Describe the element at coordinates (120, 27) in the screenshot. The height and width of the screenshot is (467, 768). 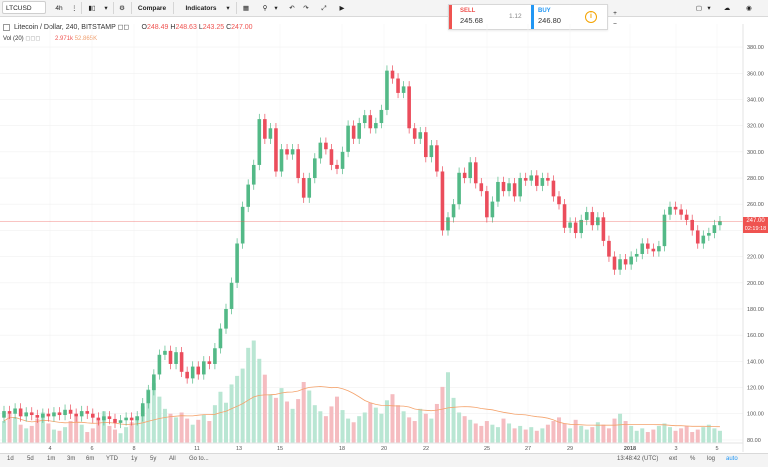
I see `eye-icon: ◻` at that location.